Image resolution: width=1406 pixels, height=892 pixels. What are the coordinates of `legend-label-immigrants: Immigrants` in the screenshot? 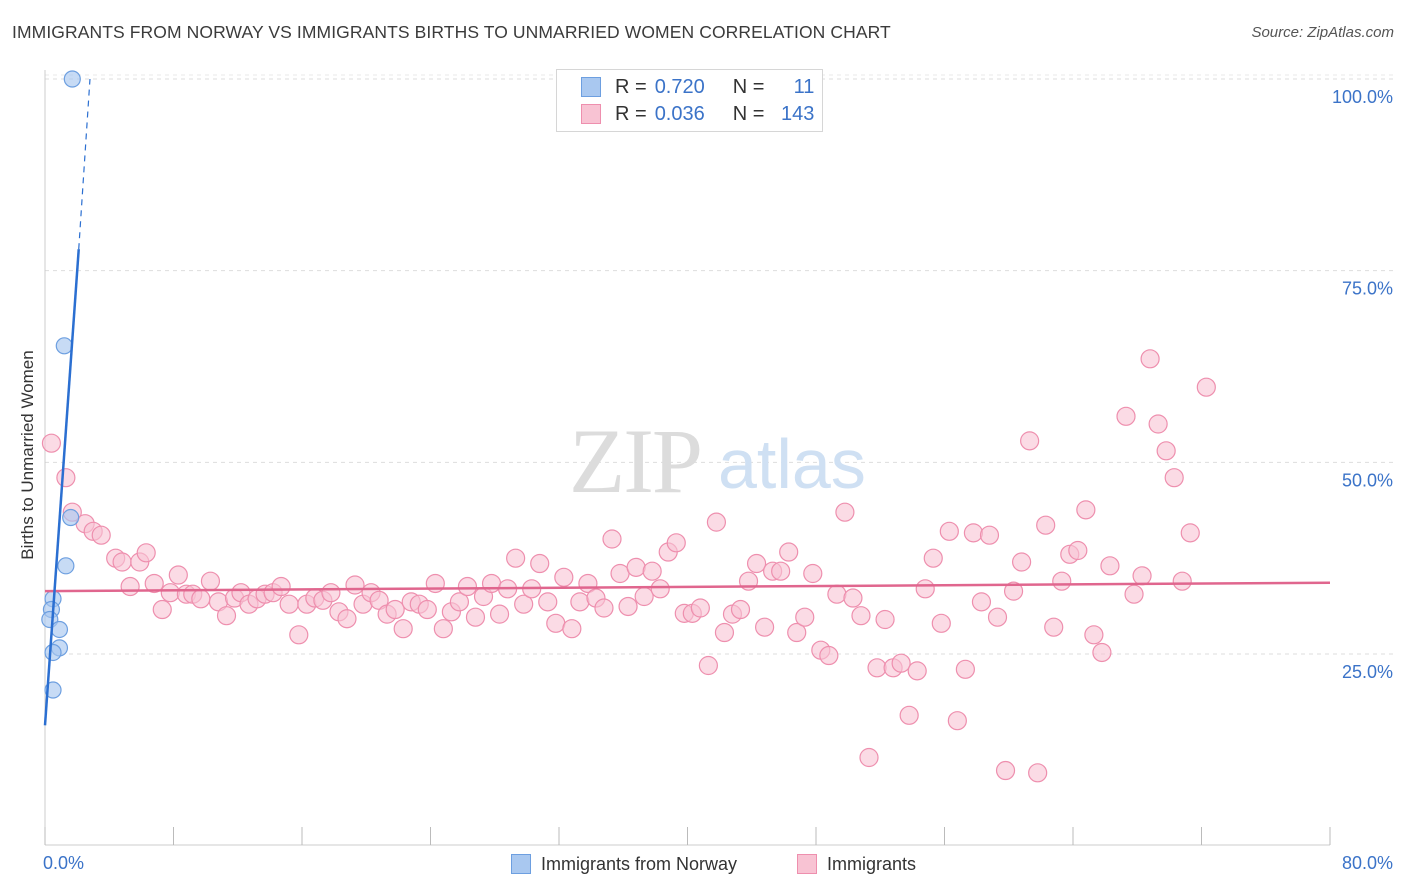 It's located at (872, 863).